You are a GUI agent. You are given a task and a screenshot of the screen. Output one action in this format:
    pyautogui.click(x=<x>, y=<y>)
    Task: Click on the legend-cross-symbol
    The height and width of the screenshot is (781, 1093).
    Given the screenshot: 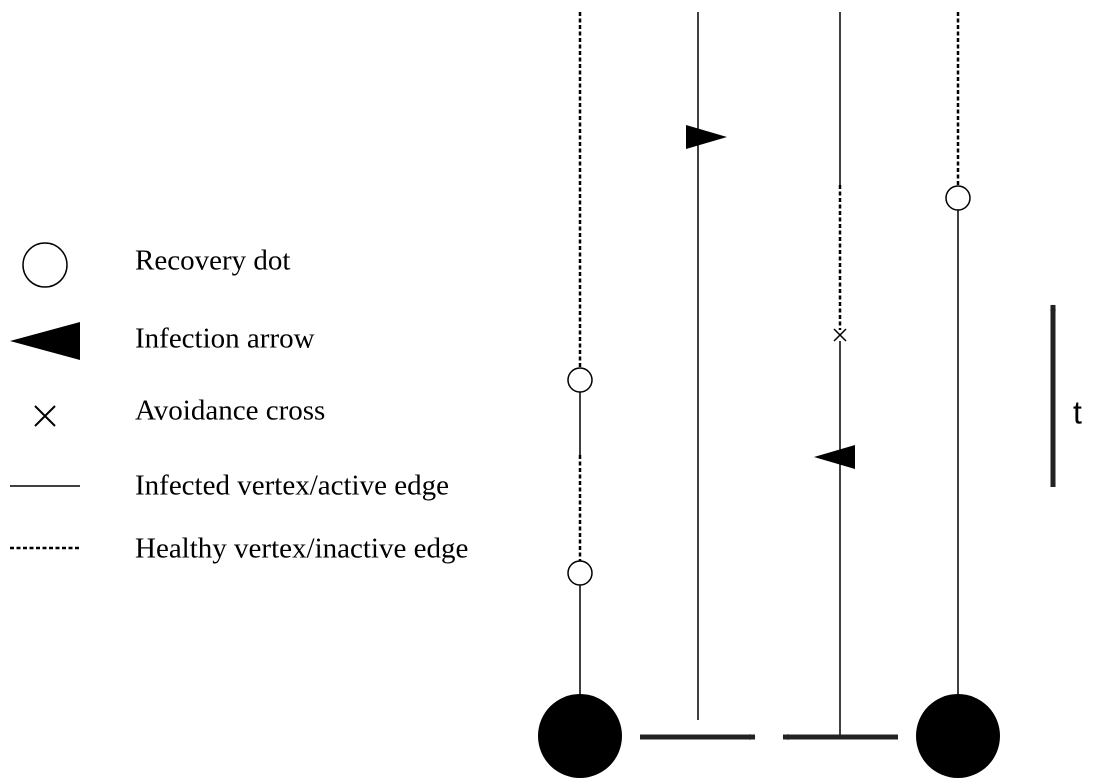 What is the action you would take?
    pyautogui.click(x=45, y=416)
    